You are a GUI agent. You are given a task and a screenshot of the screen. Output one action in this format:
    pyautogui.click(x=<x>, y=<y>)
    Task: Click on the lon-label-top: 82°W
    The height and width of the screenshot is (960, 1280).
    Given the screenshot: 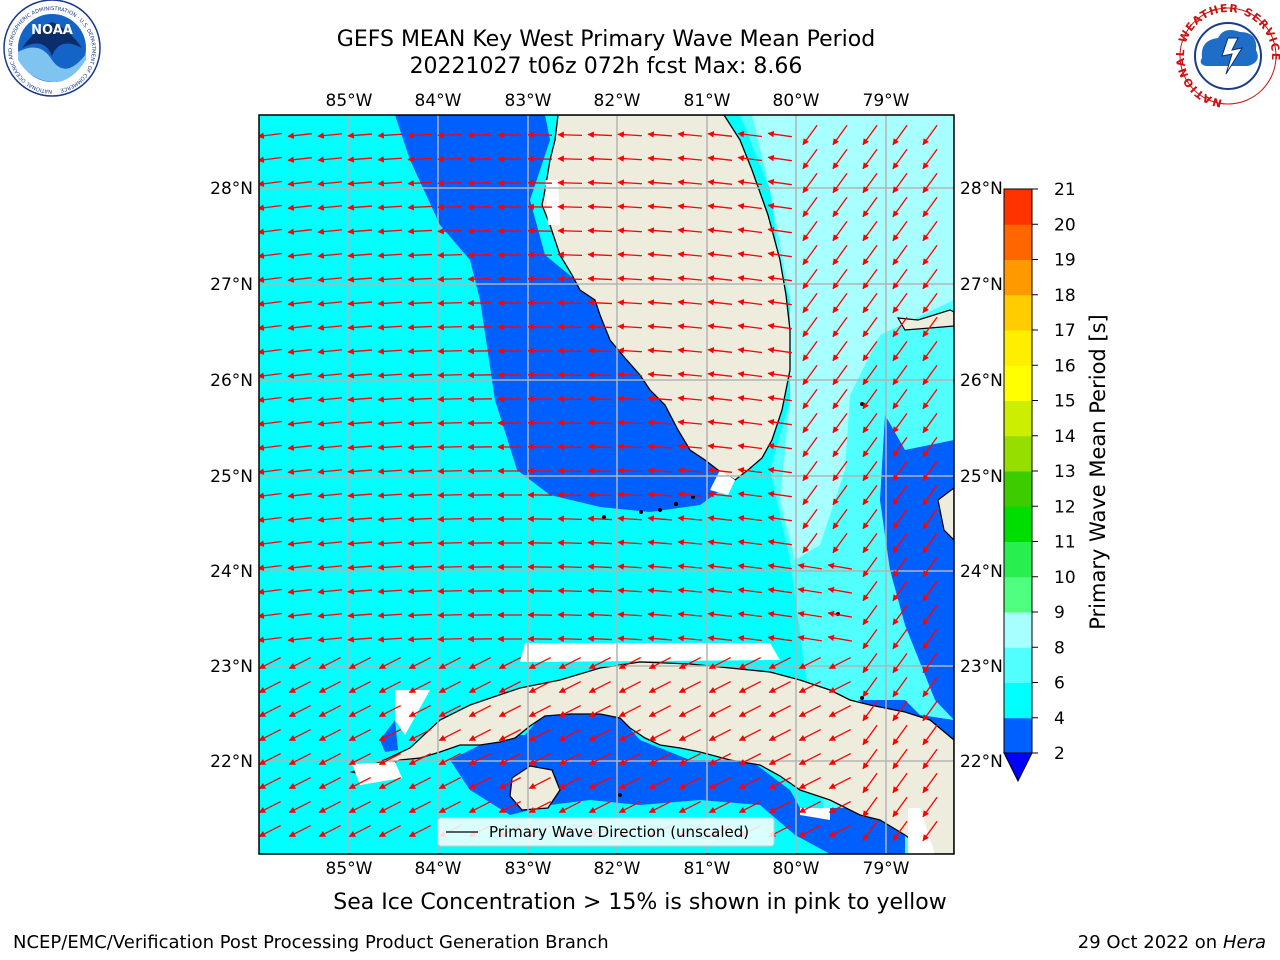 What is the action you would take?
    pyautogui.click(x=617, y=101)
    